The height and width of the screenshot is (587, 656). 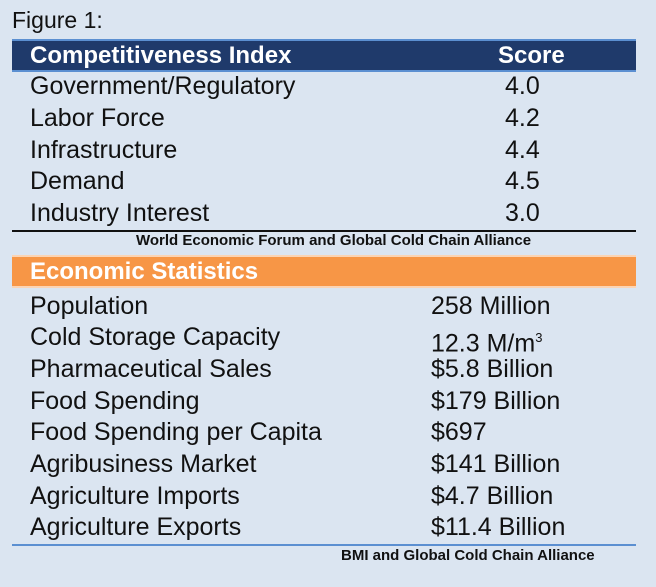 I want to click on row-label: Food Spending, so click(x=115, y=401).